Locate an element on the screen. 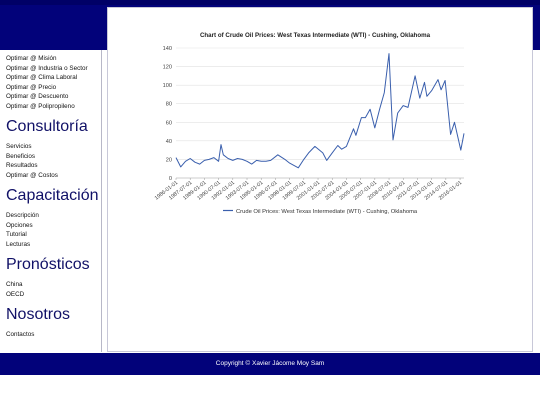 Image resolution: width=540 pixels, height=405 pixels. section-capacitacion: Capacitación is located at coordinates (52, 196).